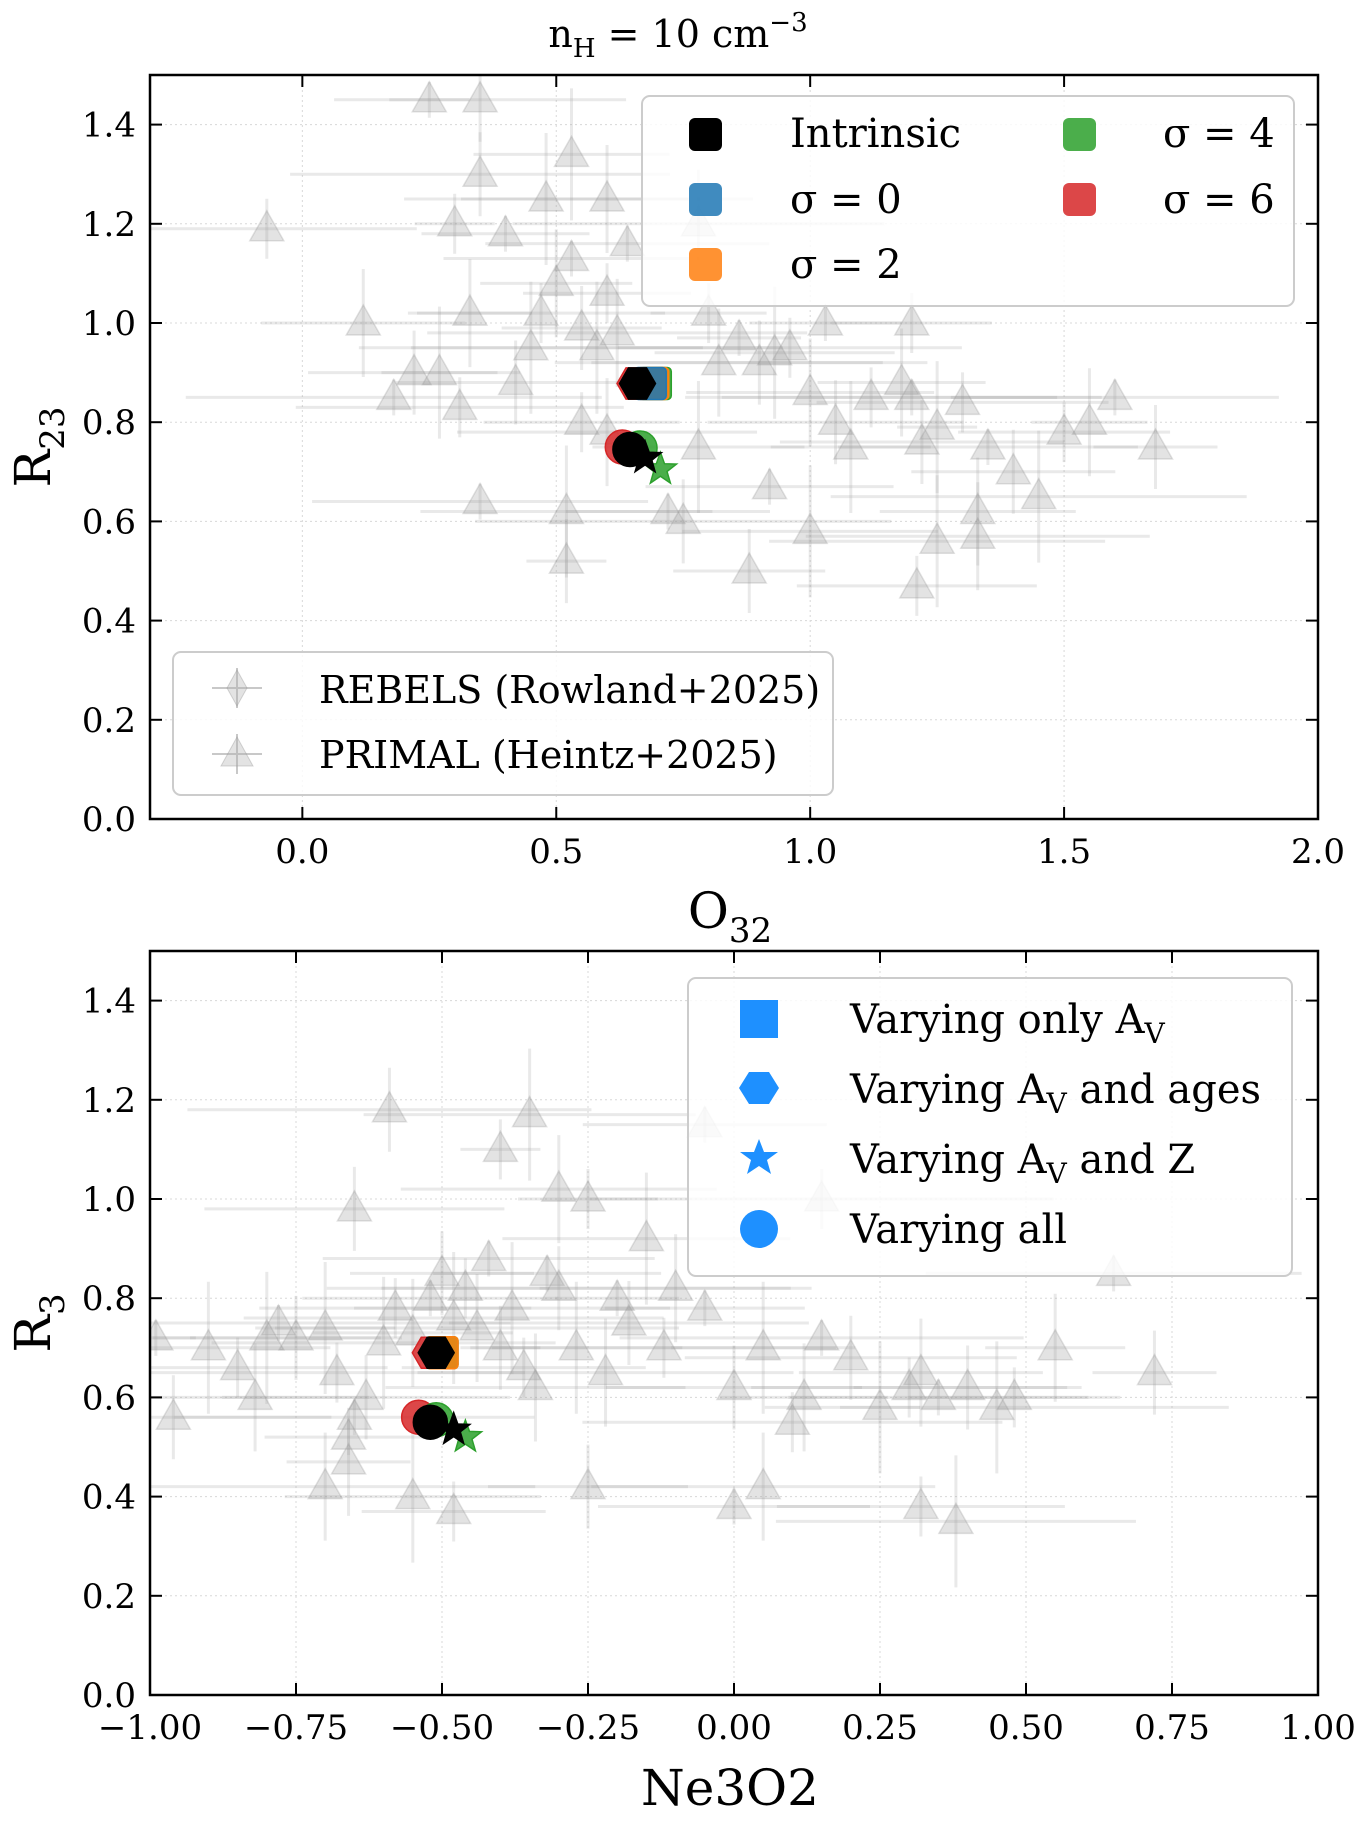 This screenshot has width=1357, height=1824. I want to click on triangle-marker-icon, so click(237, 751).